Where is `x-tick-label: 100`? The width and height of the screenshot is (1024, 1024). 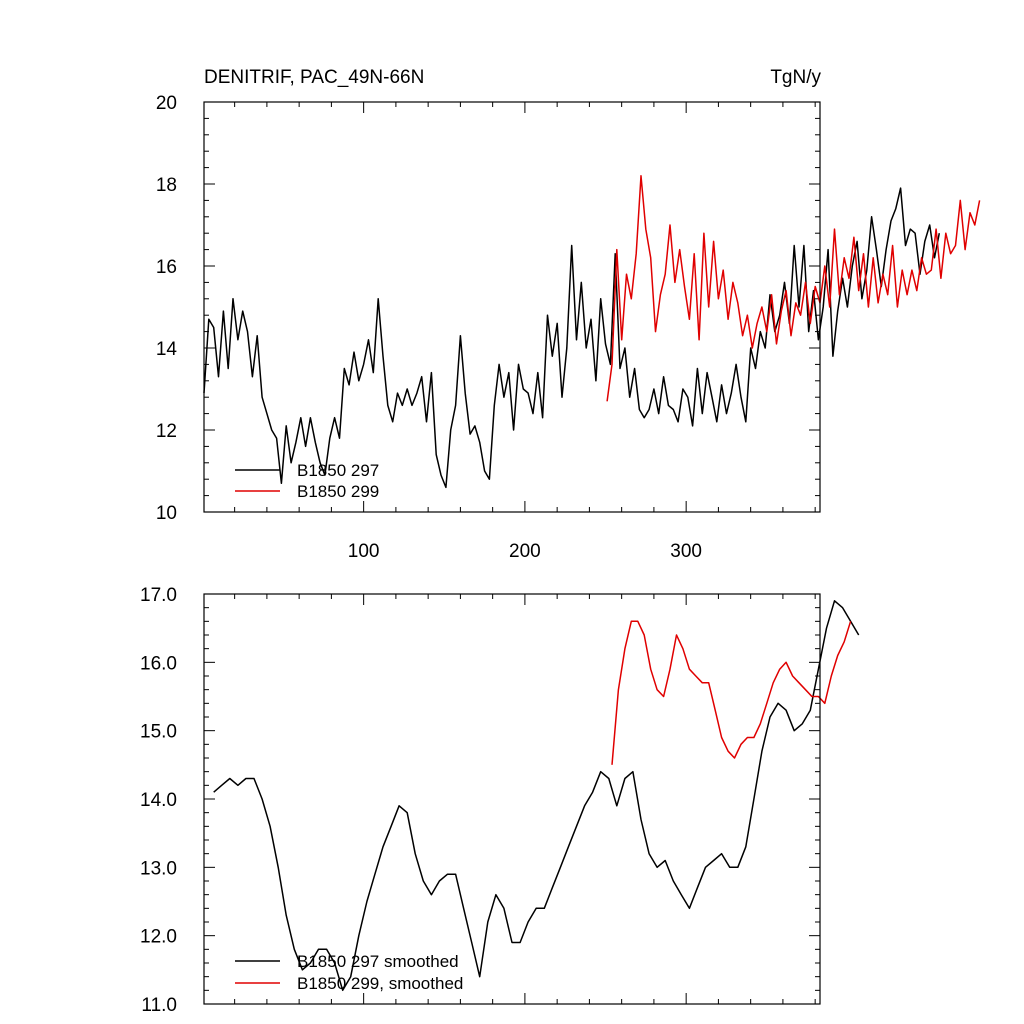 x-tick-label: 100 is located at coordinates (364, 551).